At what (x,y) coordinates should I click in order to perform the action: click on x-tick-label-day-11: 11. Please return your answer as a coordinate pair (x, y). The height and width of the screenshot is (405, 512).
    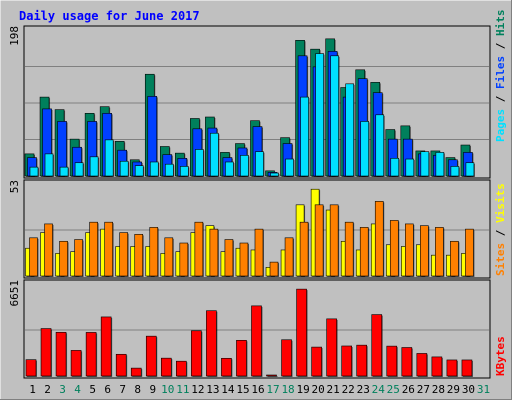
    Looking at the image, I should click on (182, 389).